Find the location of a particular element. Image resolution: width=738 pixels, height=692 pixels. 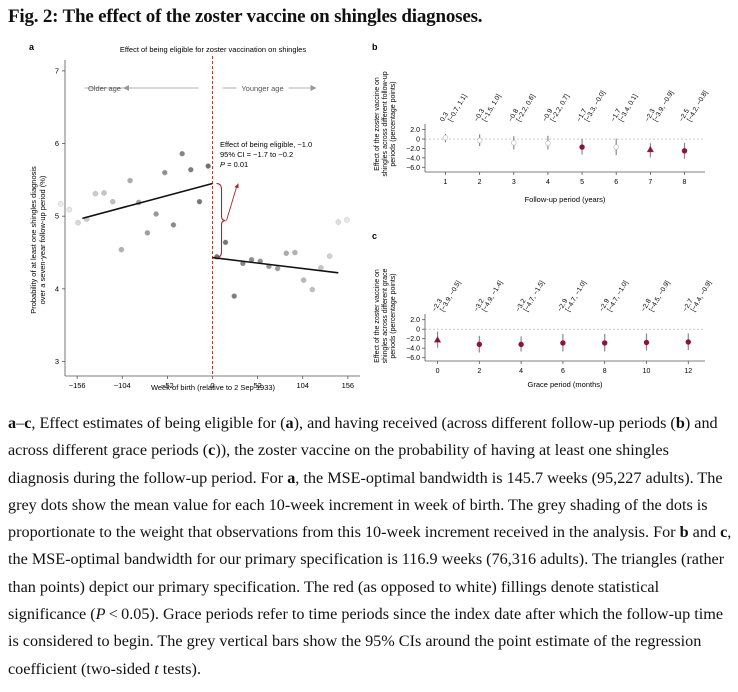

estimate-label: 0.3 is located at coordinates (444, 117).